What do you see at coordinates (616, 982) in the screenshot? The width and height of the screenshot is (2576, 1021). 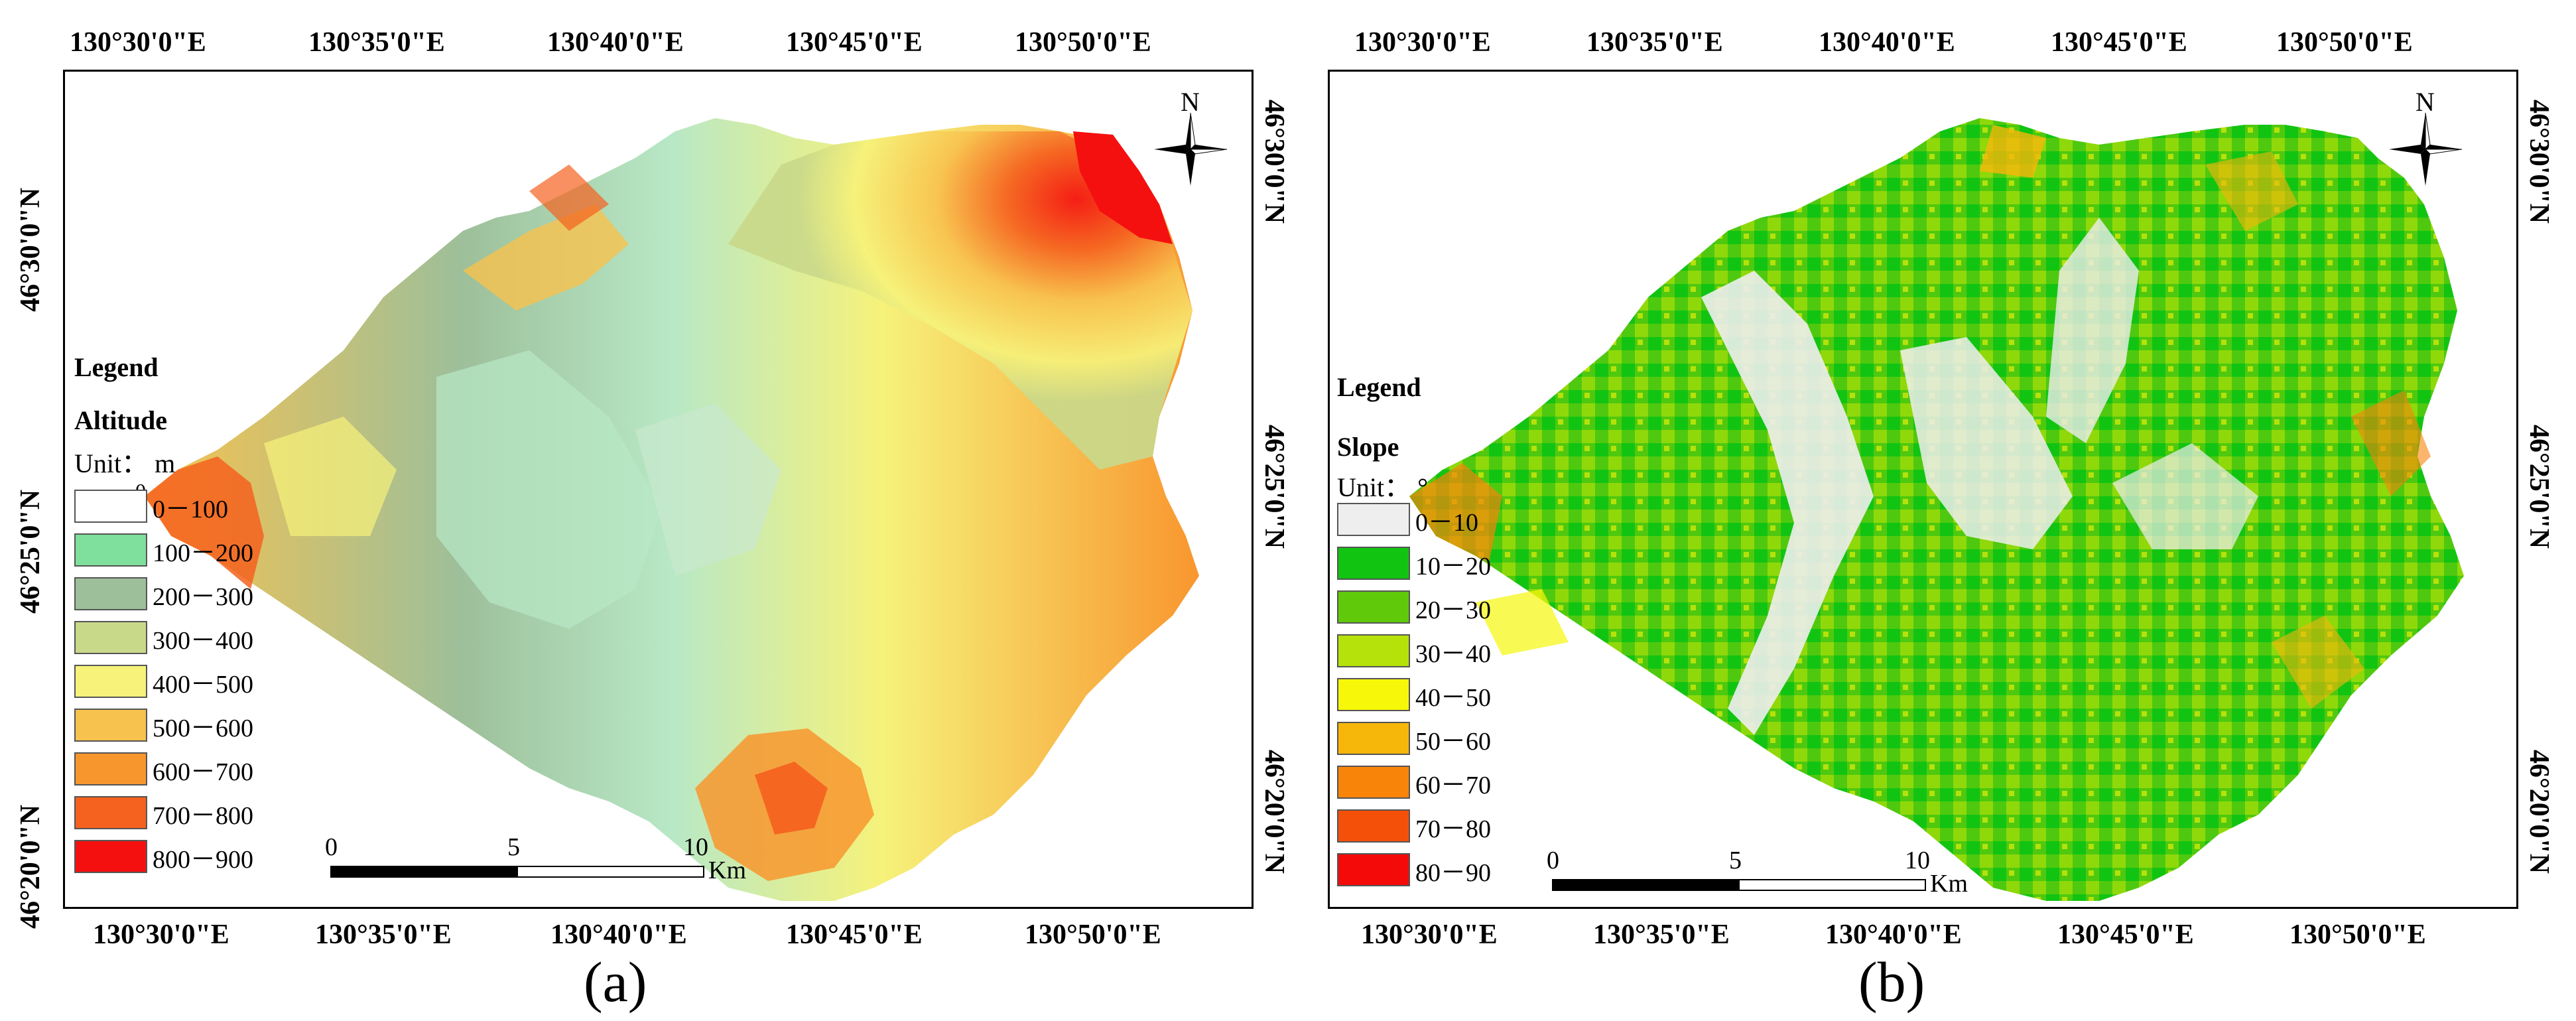 I see `panel-label-a: (a)` at bounding box center [616, 982].